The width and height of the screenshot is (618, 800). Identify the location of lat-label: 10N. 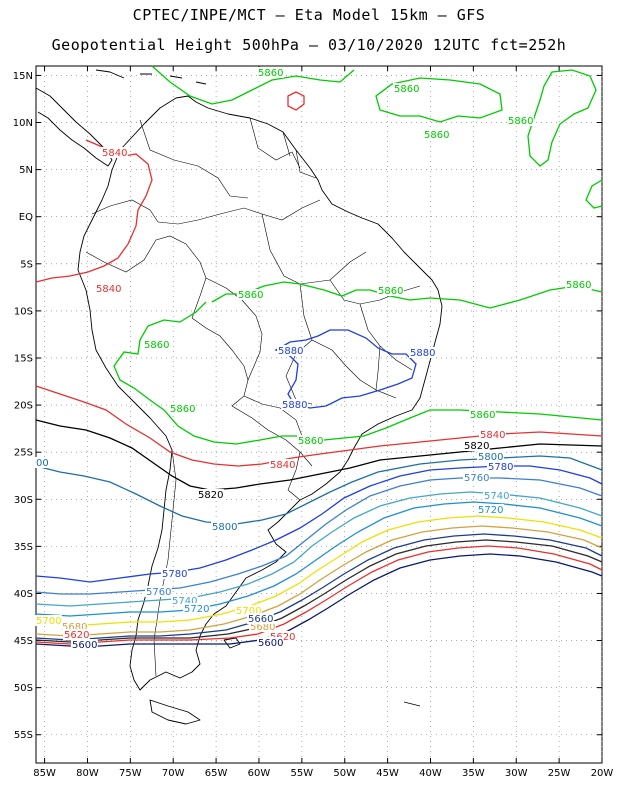
(23, 123).